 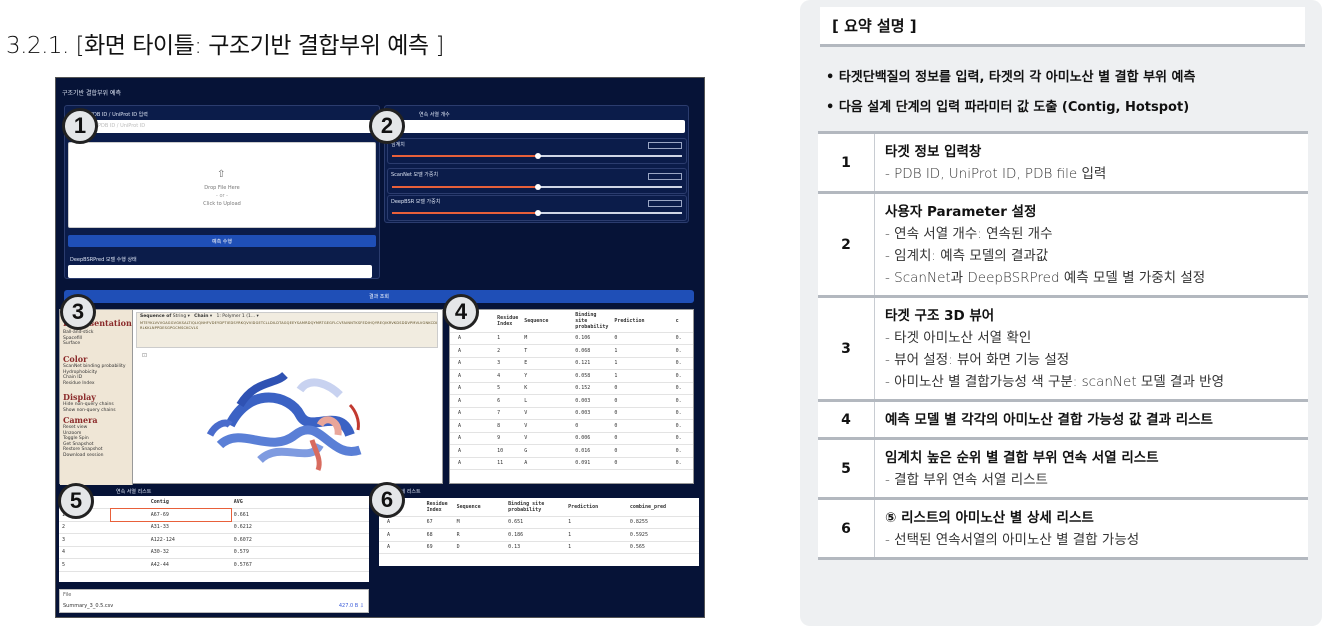 I want to click on table-row: A 8 V 0 0 0., so click(x=571, y=426).